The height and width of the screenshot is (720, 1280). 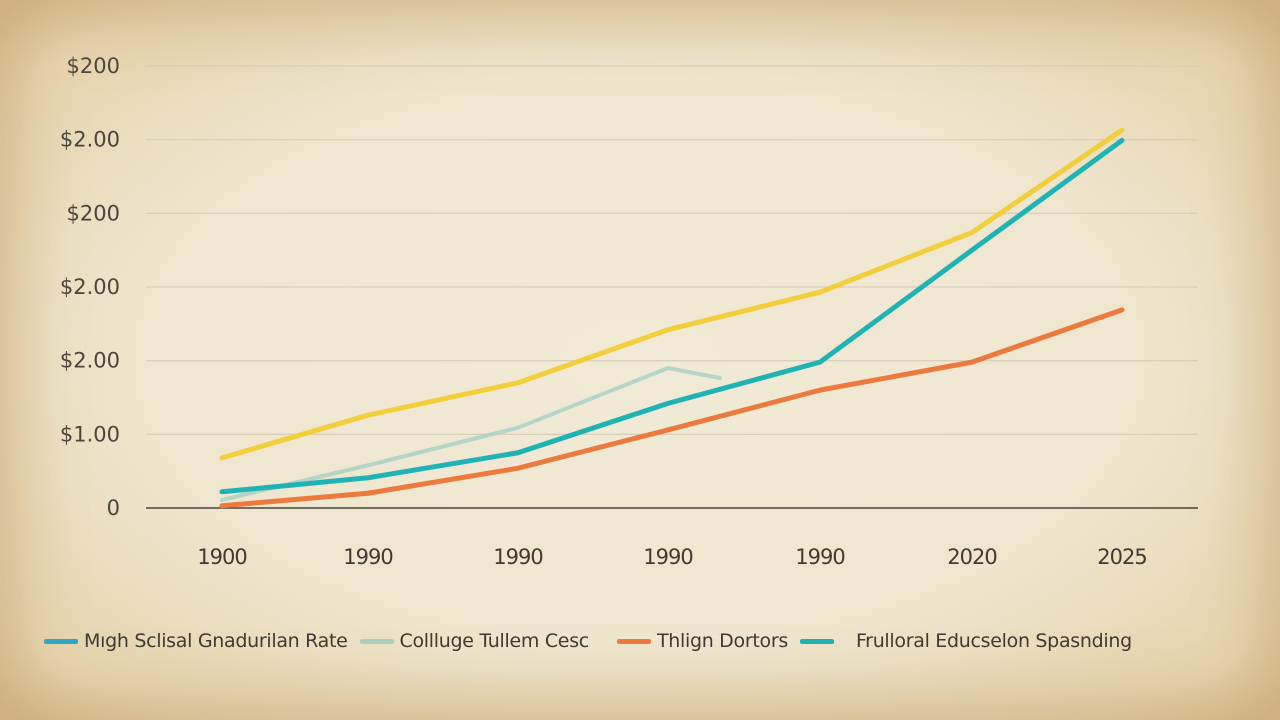 I want to click on y-tick-label: 0, so click(x=113, y=508).